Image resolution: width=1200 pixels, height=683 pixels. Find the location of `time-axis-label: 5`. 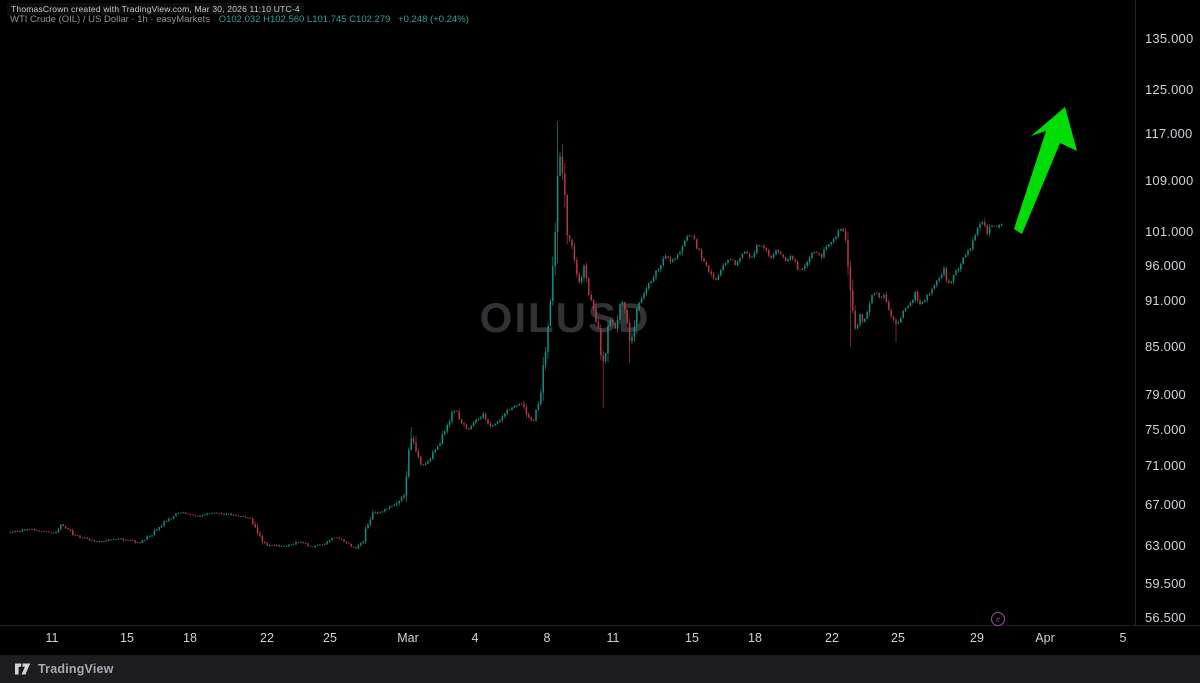

time-axis-label: 5 is located at coordinates (1123, 638).